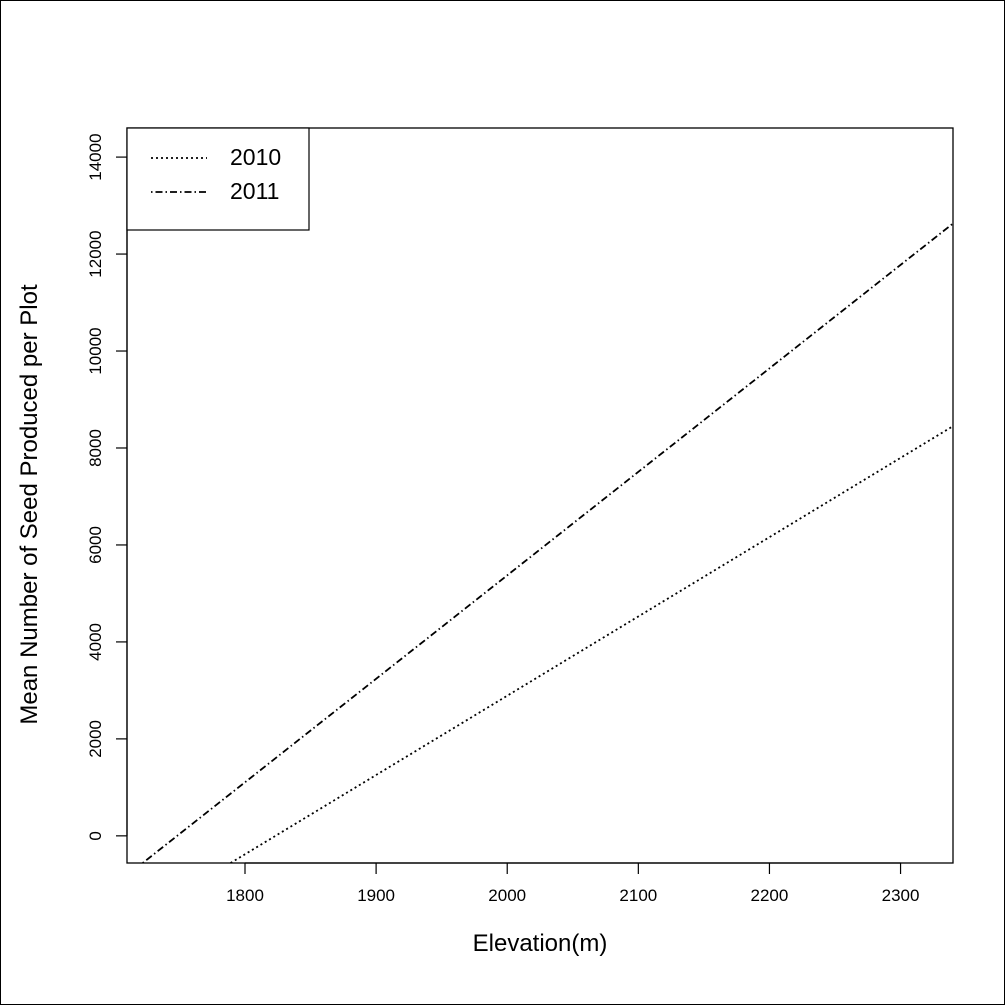 The image size is (1005, 1005). I want to click on legend-label-2010: 2010, so click(255, 157).